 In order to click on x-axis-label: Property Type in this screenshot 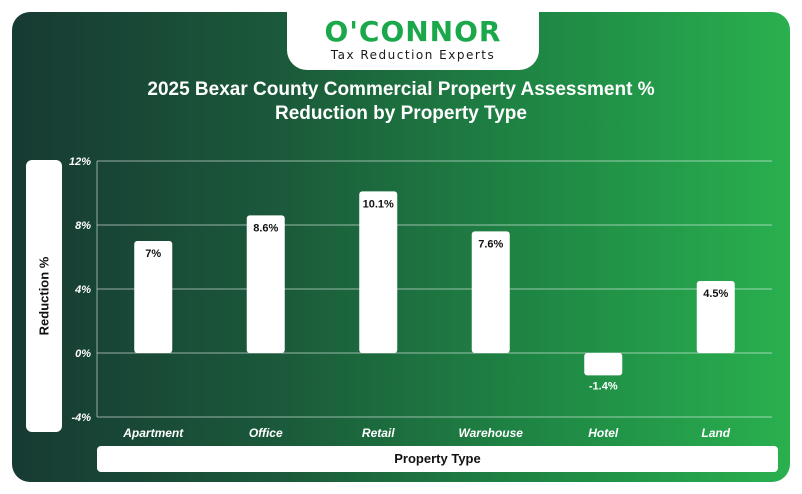, I will do `click(437, 459)`.